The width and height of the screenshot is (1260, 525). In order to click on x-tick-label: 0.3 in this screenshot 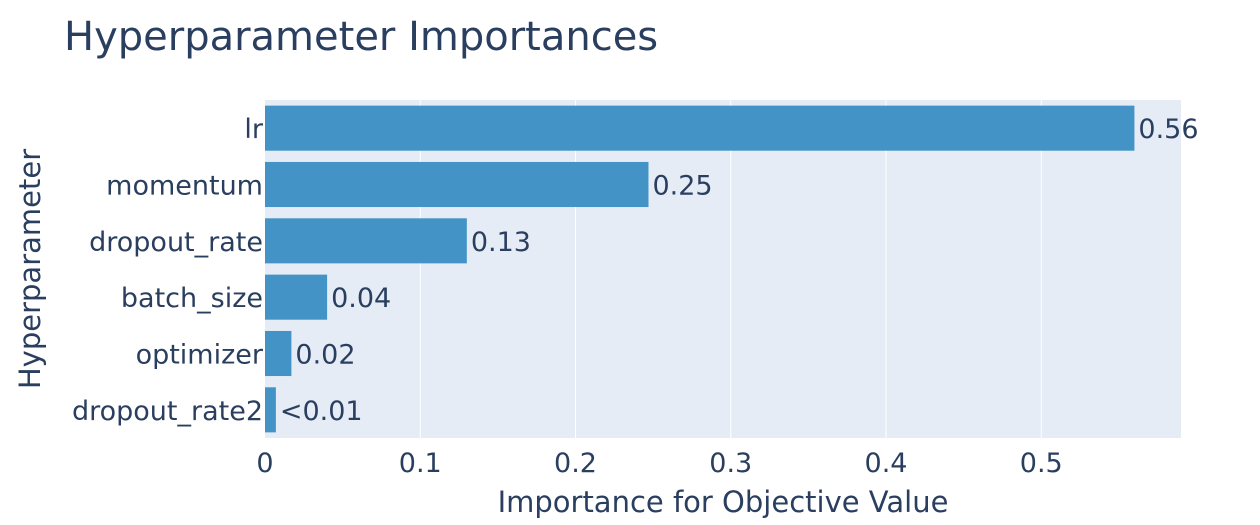, I will do `click(730, 463)`.